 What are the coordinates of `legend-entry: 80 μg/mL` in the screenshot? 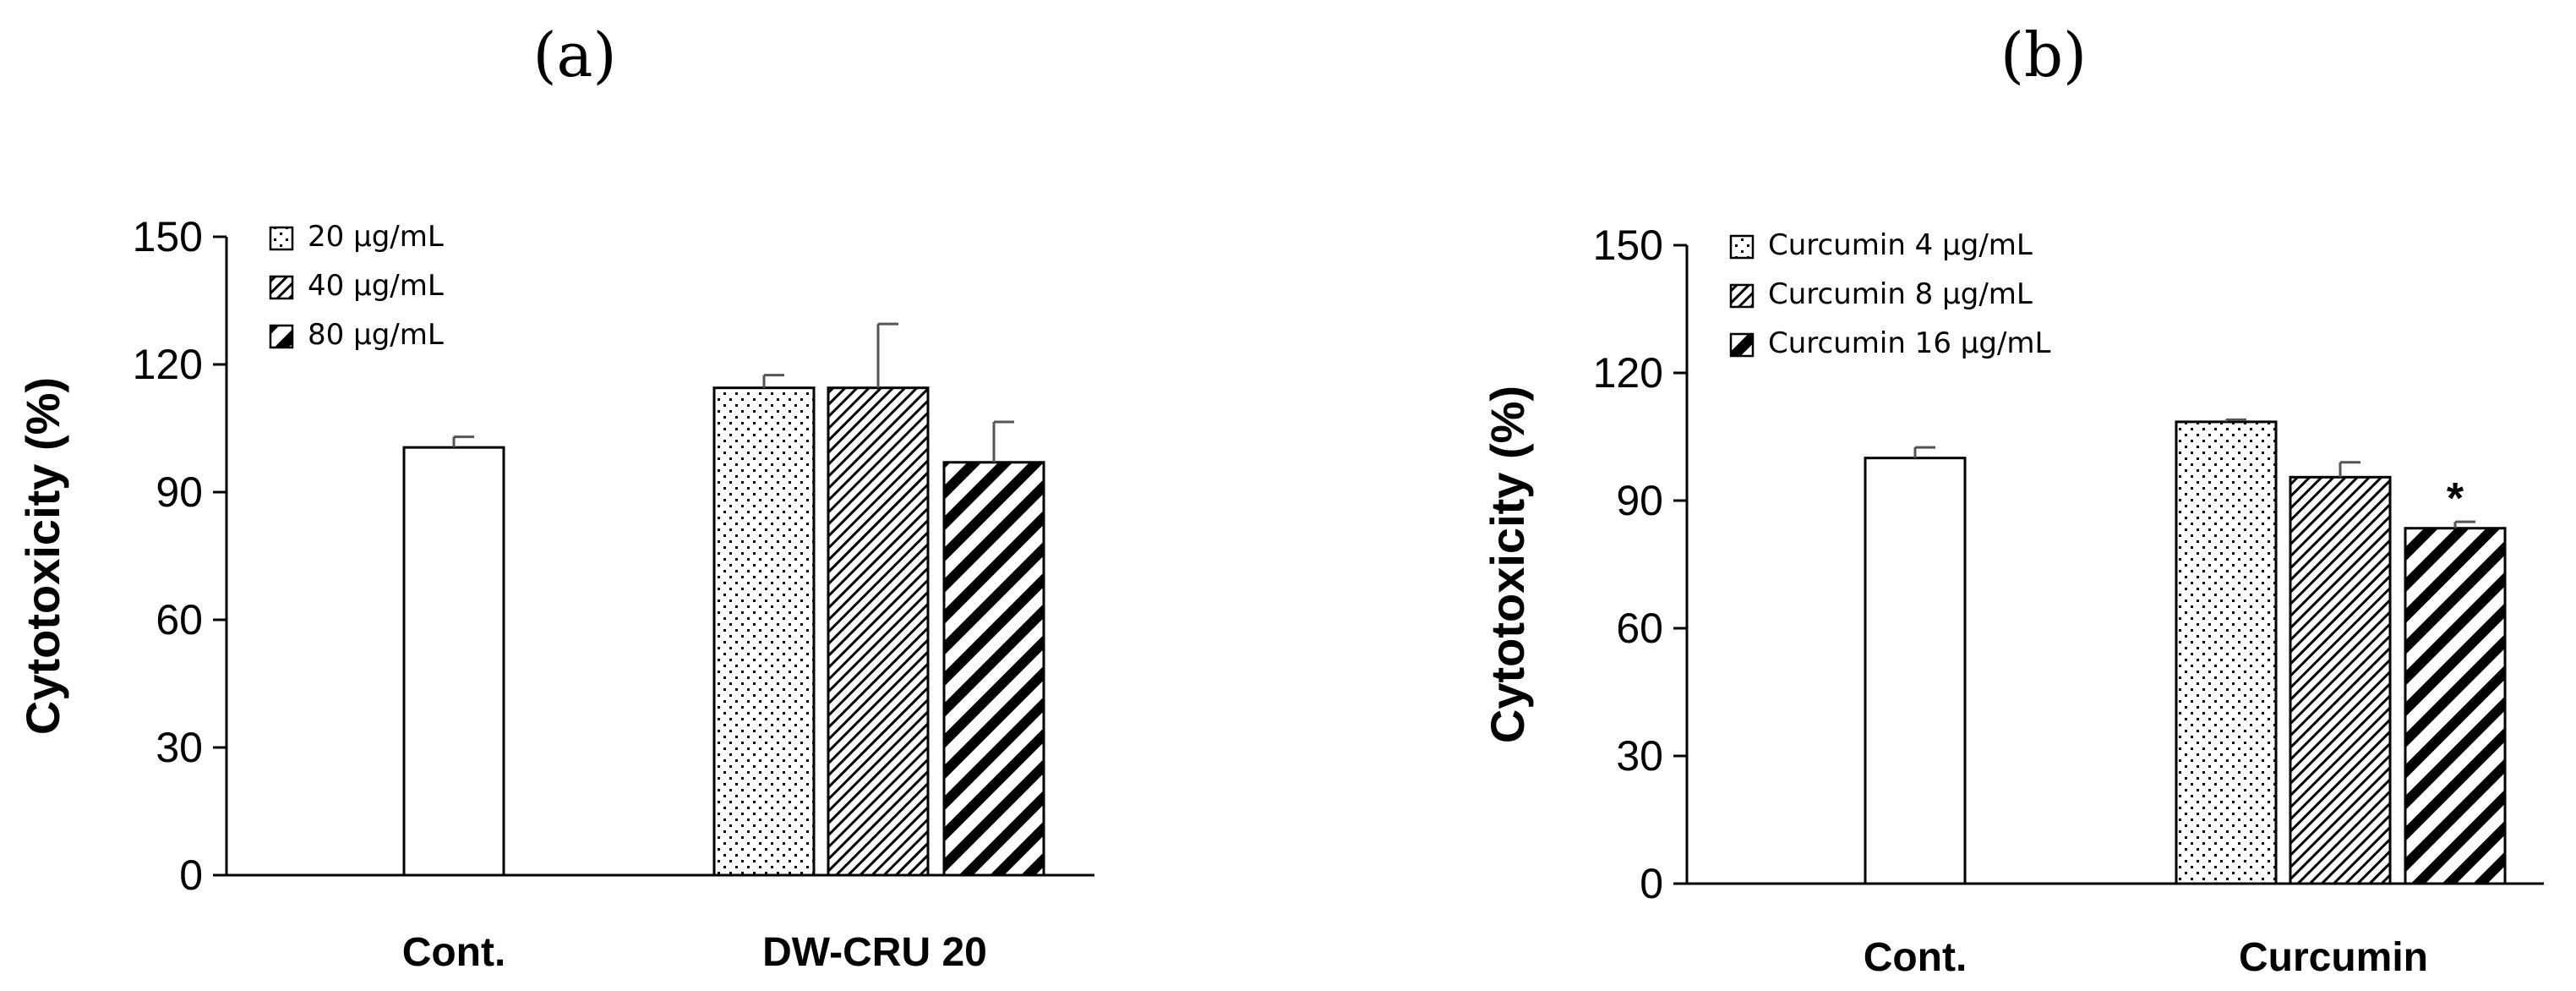 It's located at (376, 335).